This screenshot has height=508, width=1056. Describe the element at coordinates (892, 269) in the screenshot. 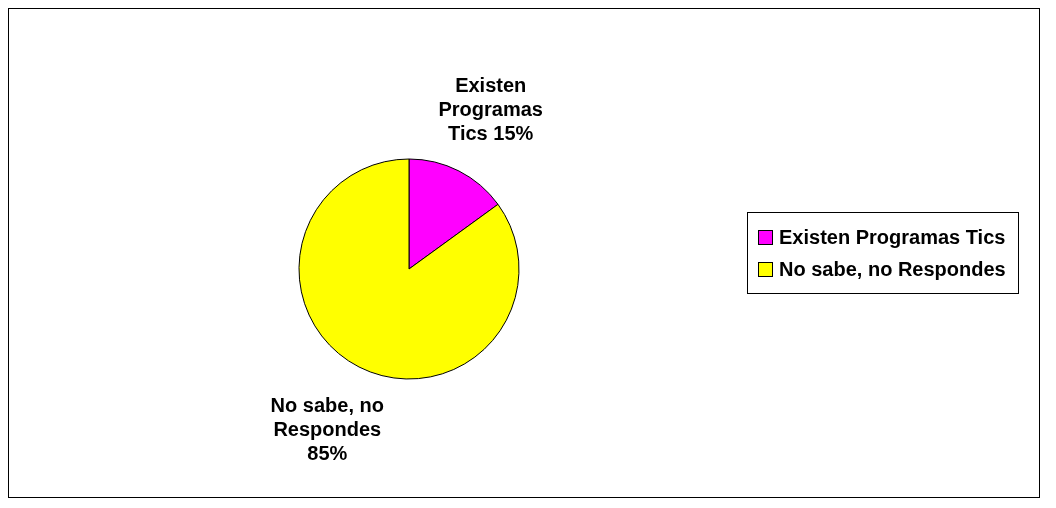

I see `legend-label: No sabe, no Respondes` at that location.